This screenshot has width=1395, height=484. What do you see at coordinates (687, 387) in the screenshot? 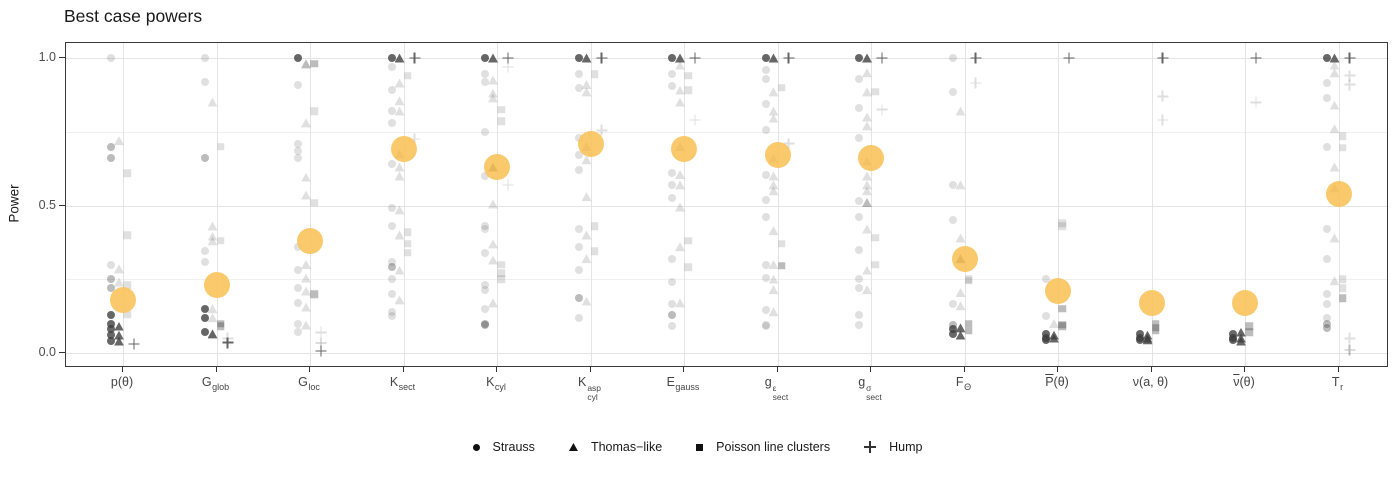
I see `x-tick-label-sub: gauss` at bounding box center [687, 387].